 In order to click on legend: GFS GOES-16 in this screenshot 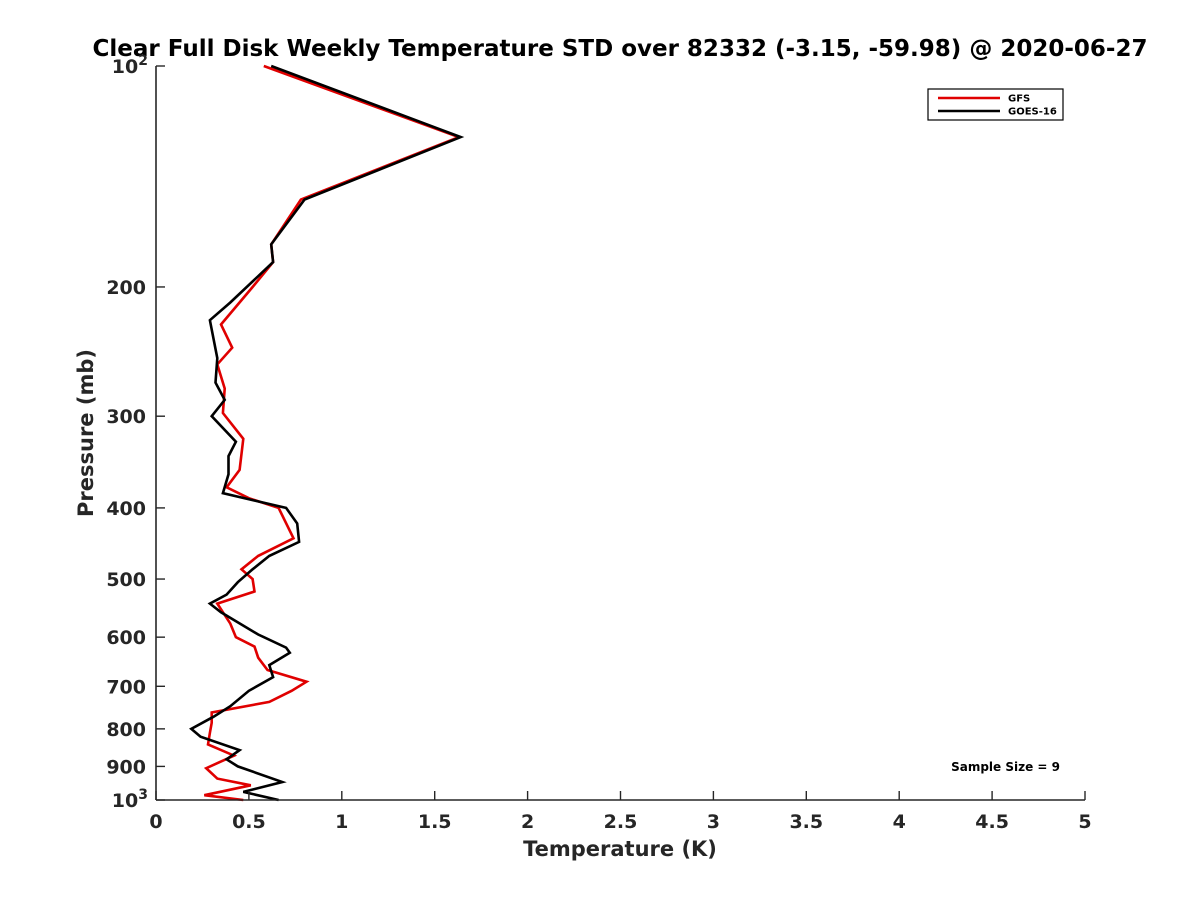, I will do `click(995, 104)`.